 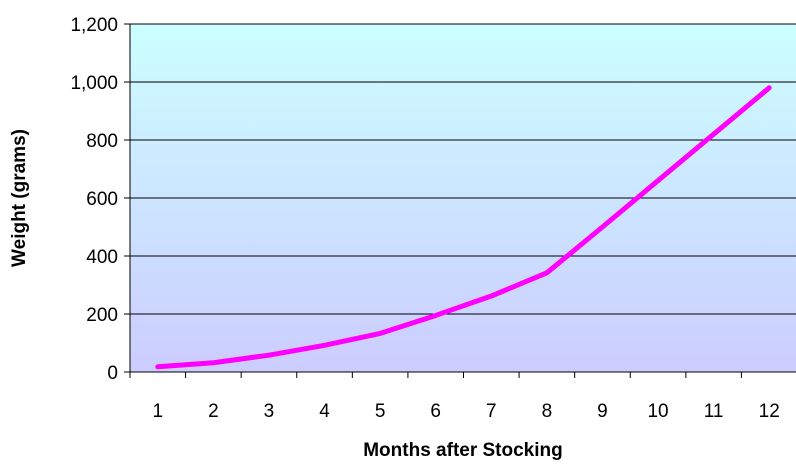 I want to click on x-tick-label: 7, so click(x=491, y=411).